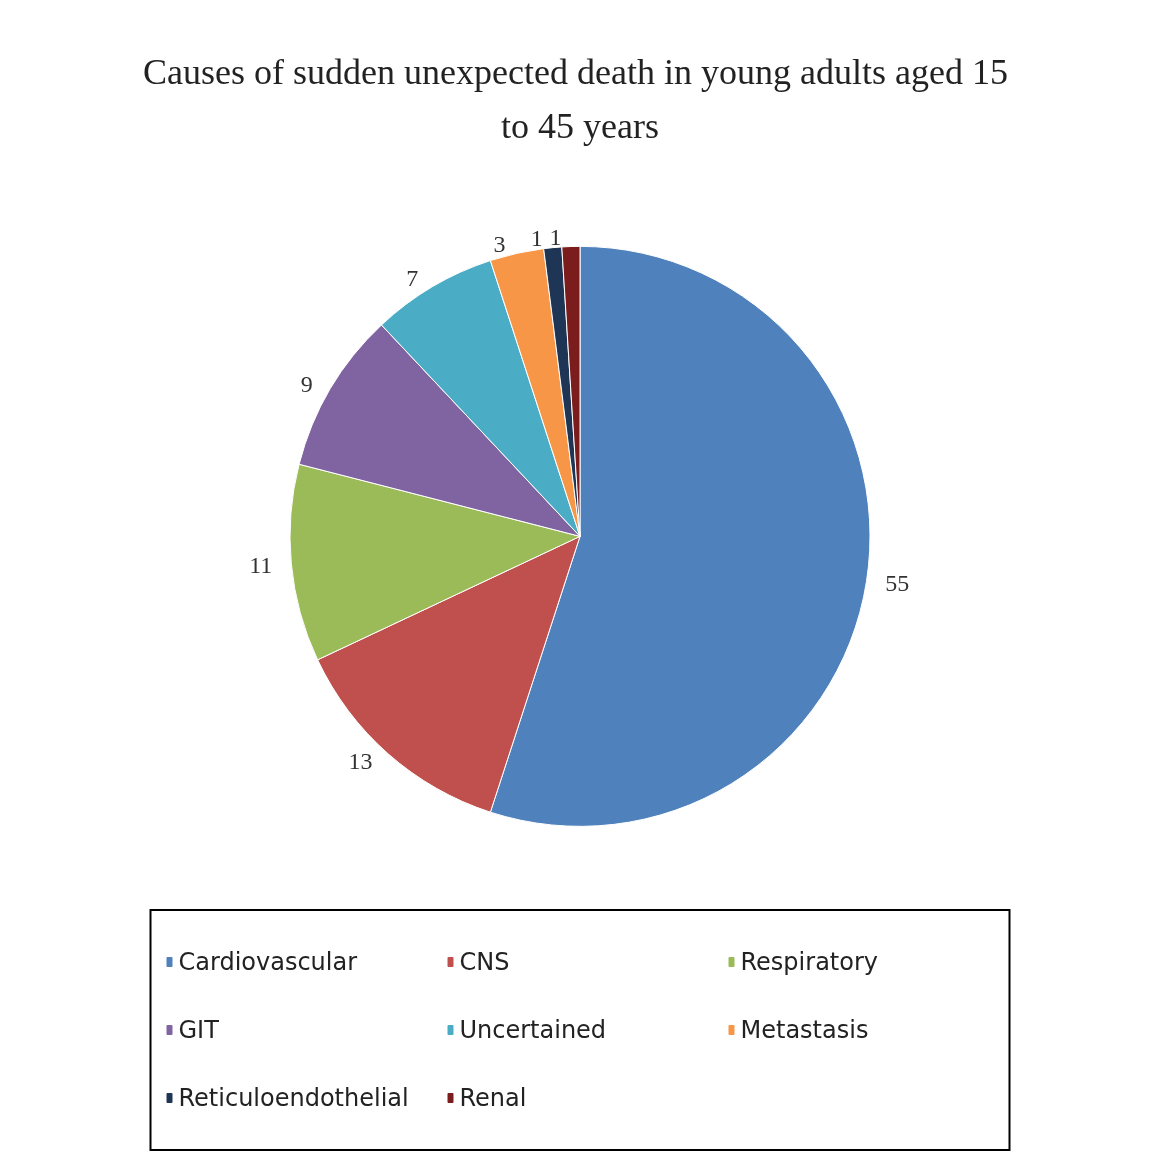 Image resolution: width=1160 pixels, height=1166 pixels. What do you see at coordinates (412, 278) in the screenshot?
I see `data-label: 7` at bounding box center [412, 278].